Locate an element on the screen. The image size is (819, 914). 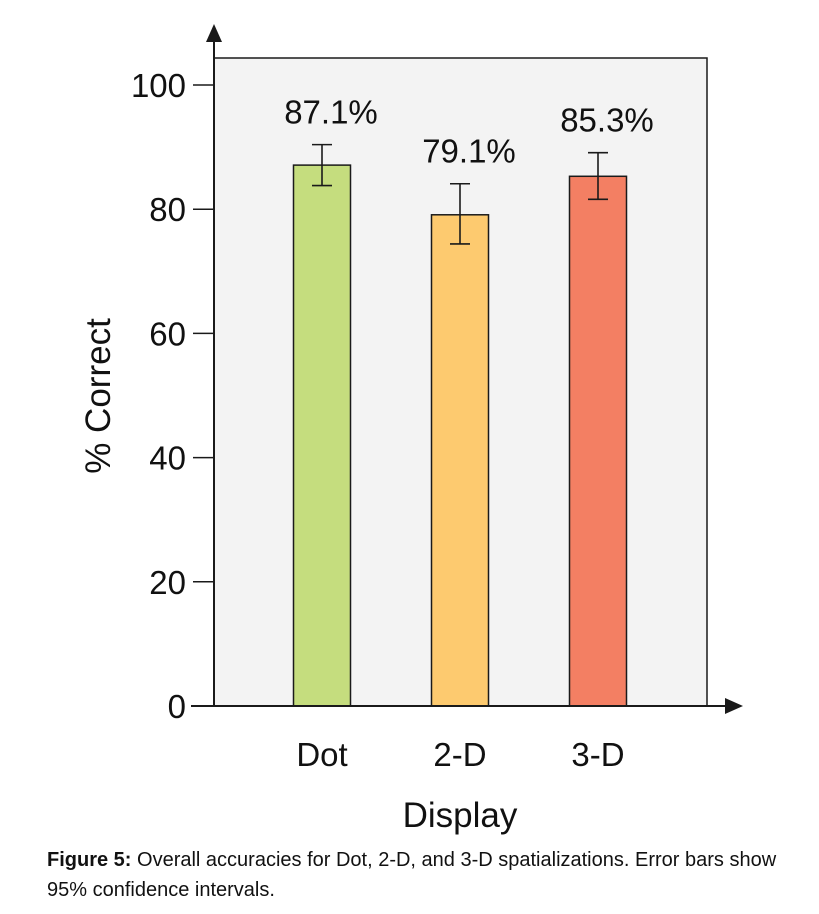
y-tick-label: 20 is located at coordinates (167, 582).